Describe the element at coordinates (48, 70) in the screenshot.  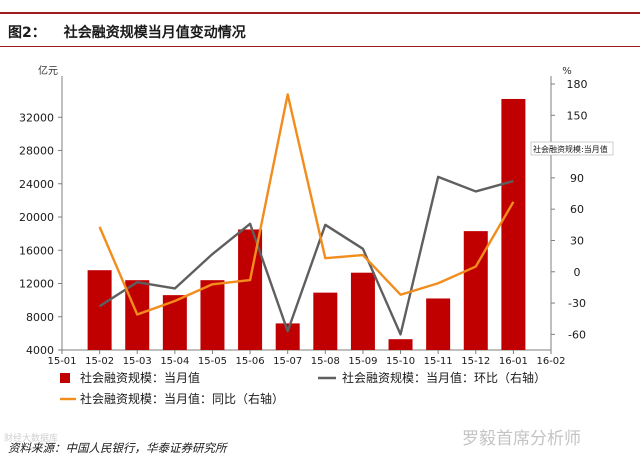
I see `left-axis-unit: 亿元` at that location.